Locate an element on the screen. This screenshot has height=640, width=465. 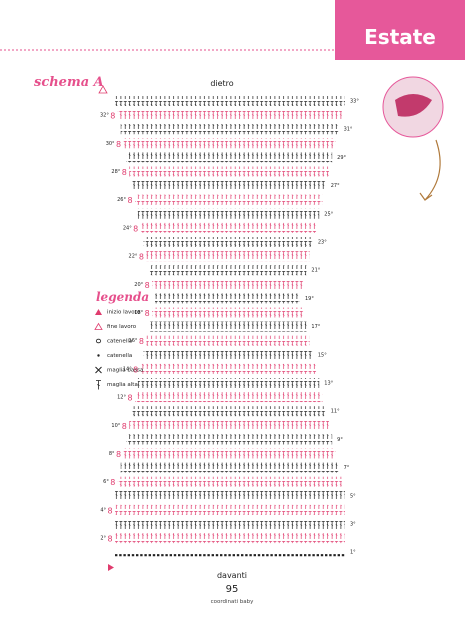
row-label: 28° is located at coordinates (115, 172).